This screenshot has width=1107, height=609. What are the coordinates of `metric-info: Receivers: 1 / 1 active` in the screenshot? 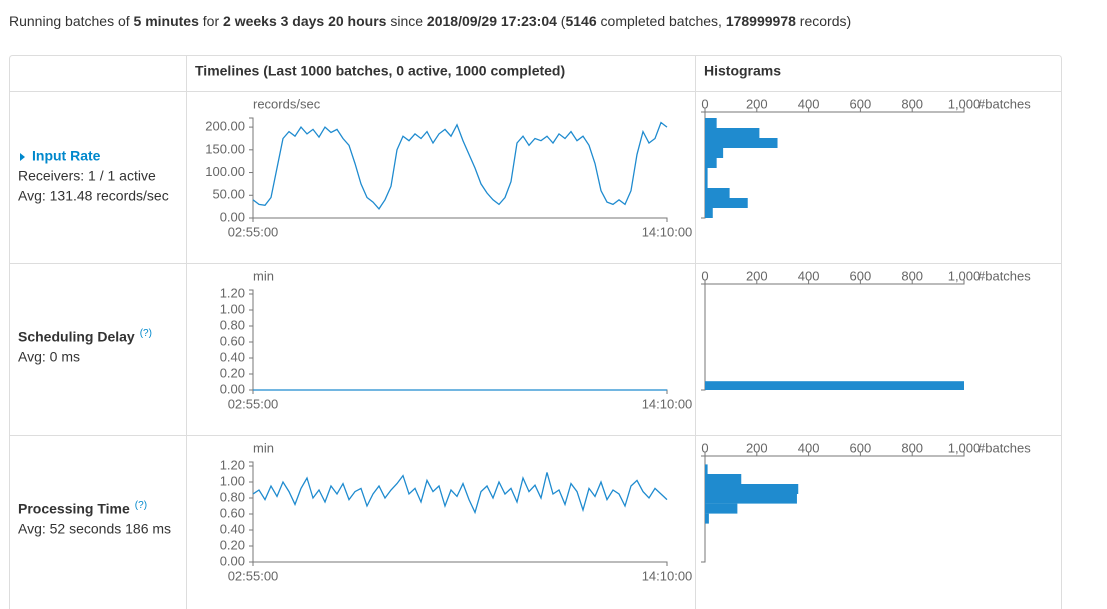 It's located at (87, 176).